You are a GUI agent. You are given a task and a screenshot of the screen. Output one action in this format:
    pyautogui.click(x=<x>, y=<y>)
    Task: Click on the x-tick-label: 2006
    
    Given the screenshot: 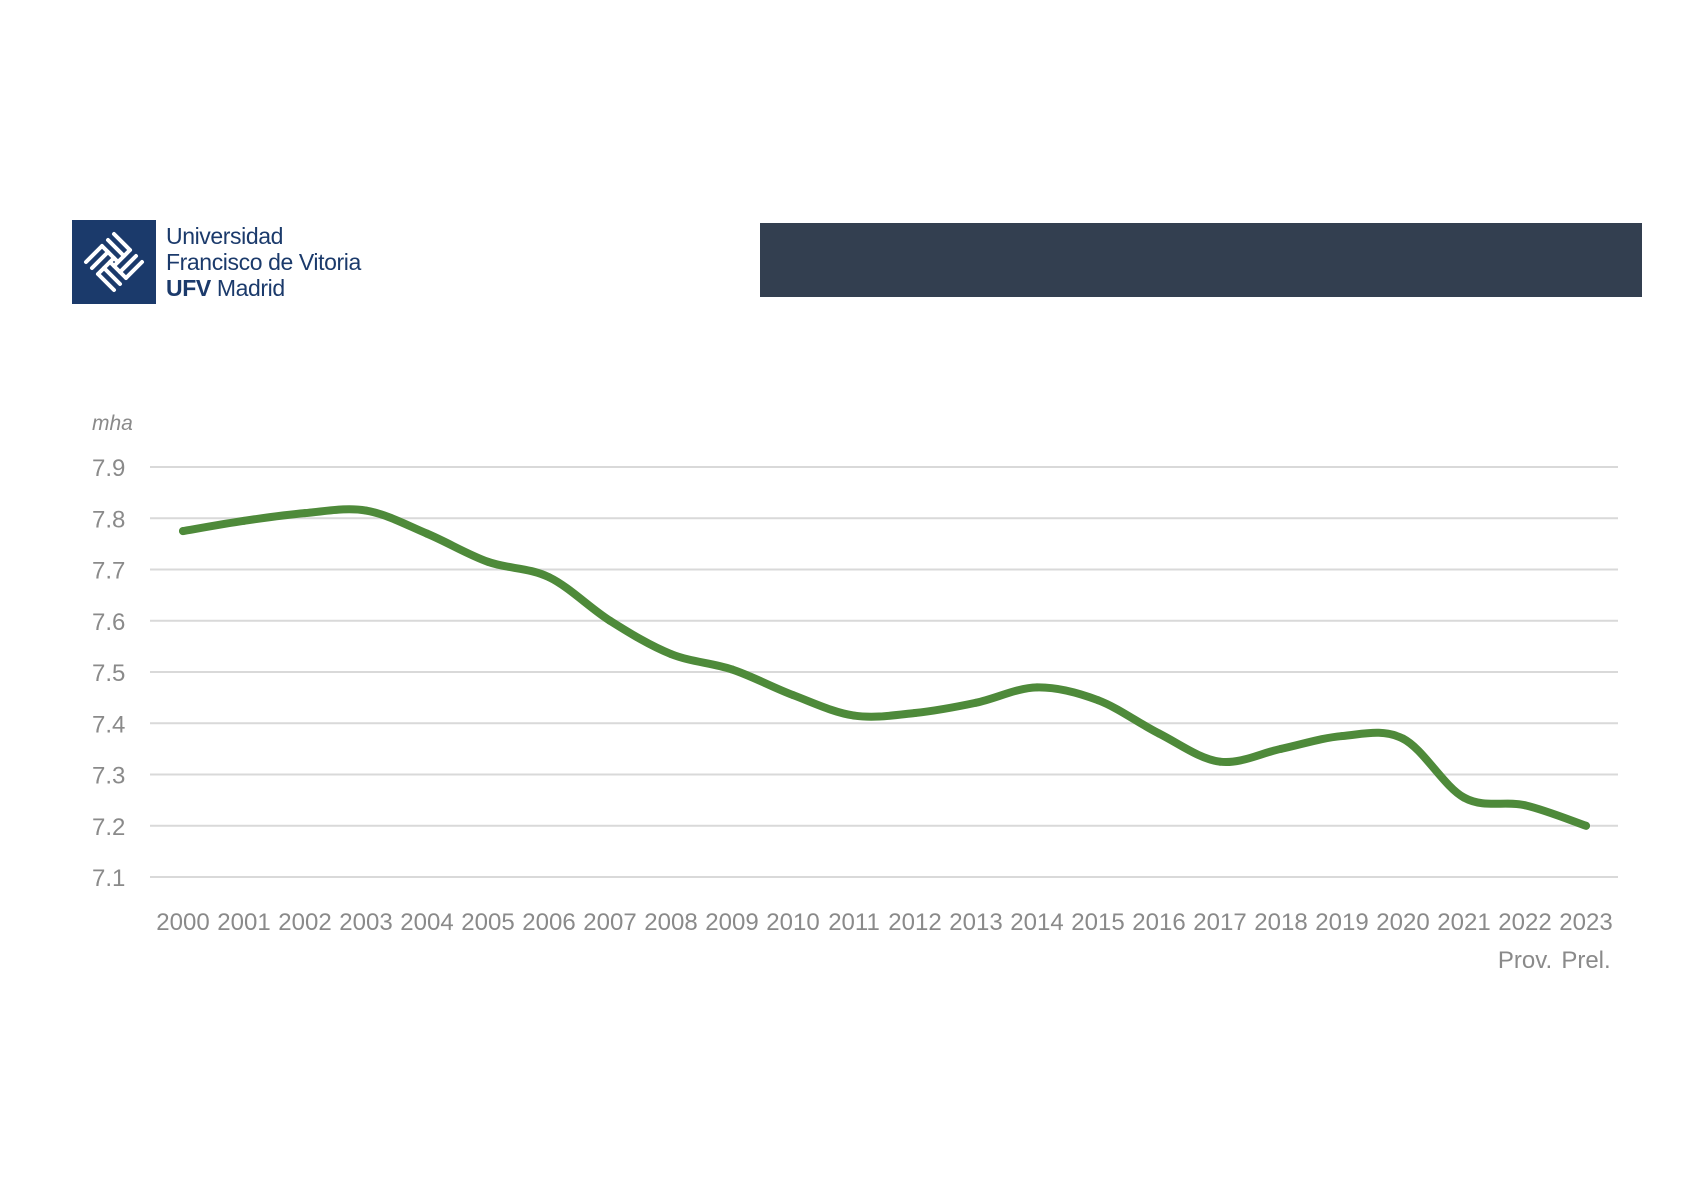 What is the action you would take?
    pyautogui.click(x=548, y=922)
    